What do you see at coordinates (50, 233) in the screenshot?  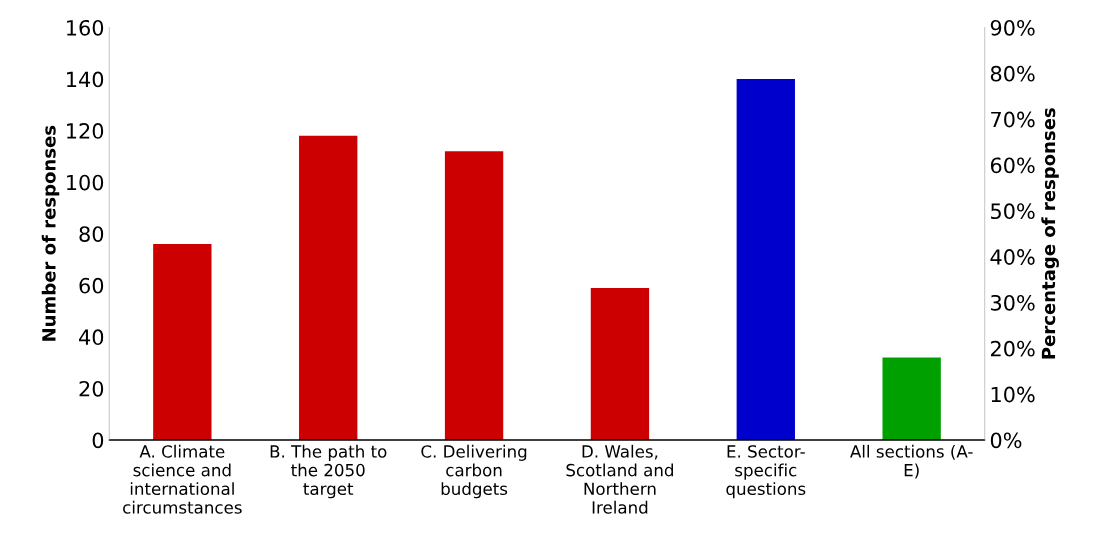 I see `y-axis-title: Number of responses` at bounding box center [50, 233].